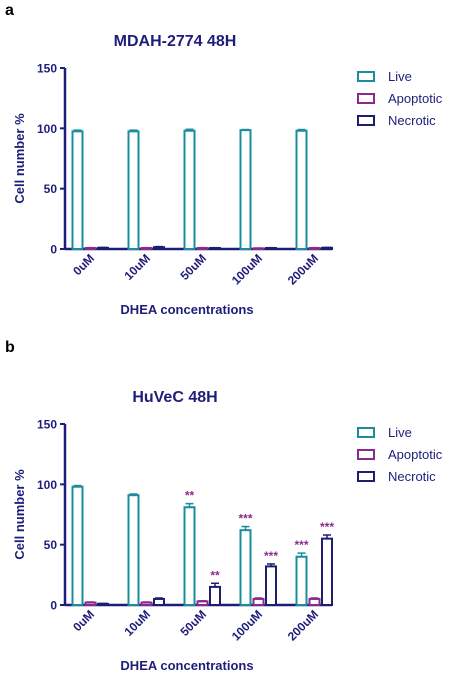  Describe the element at coordinates (174, 397) in the screenshot. I see `chart-title: HuVeC 48H` at that location.